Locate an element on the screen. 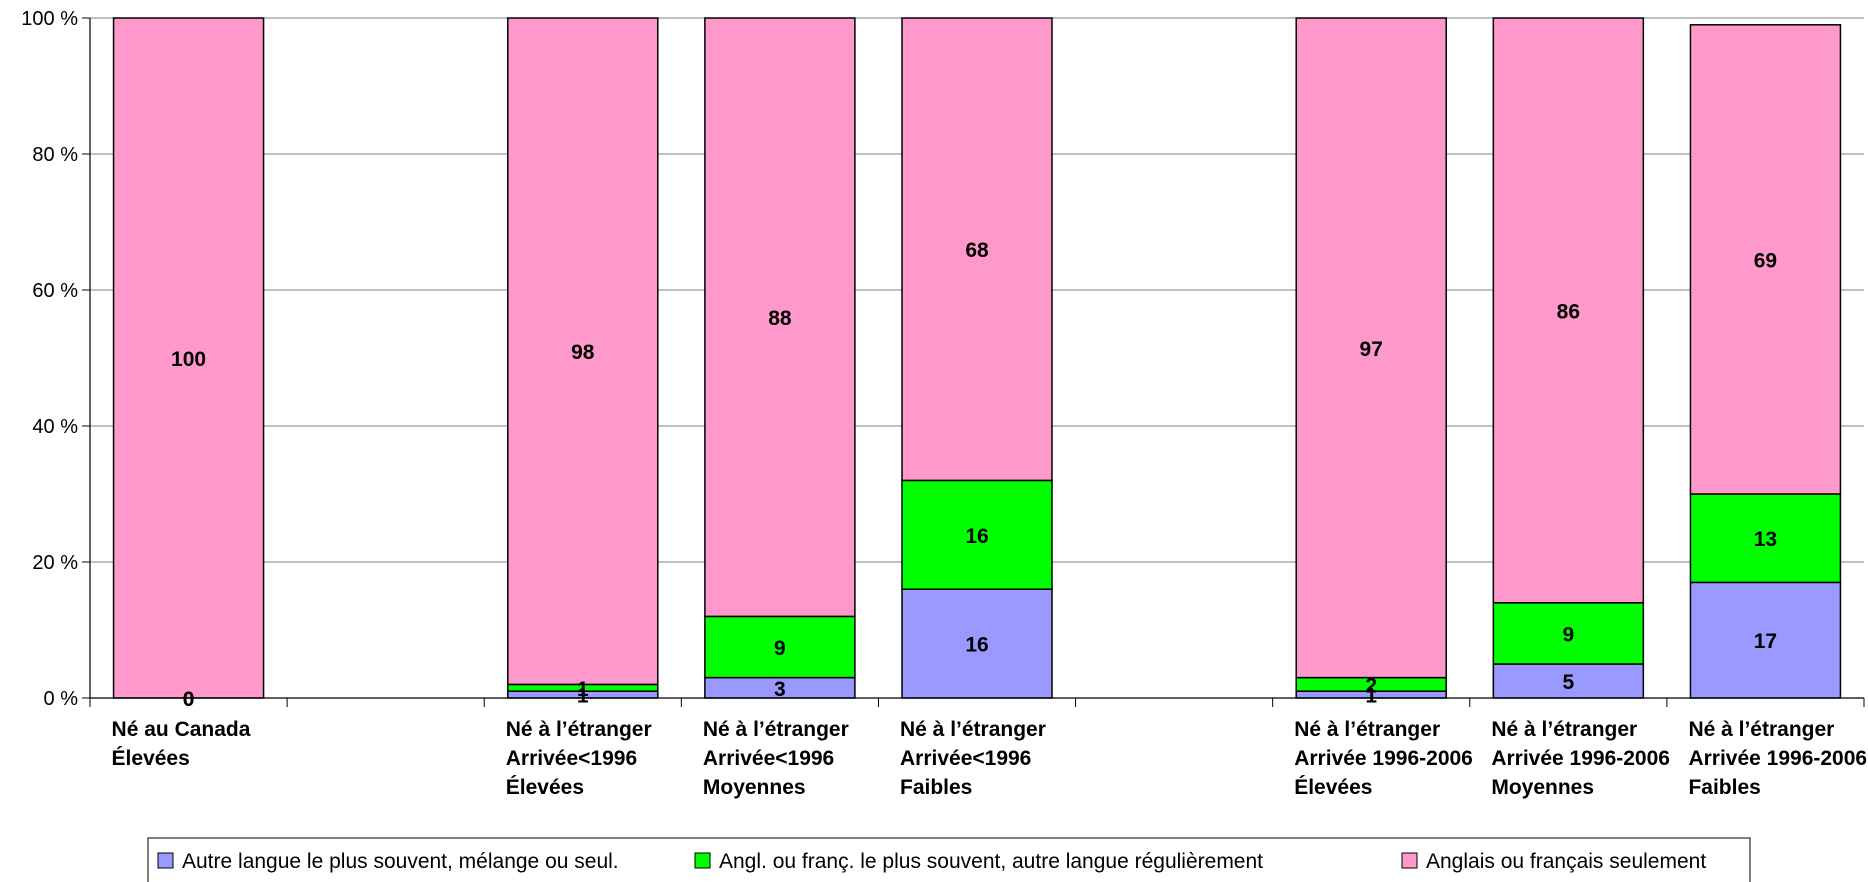  y-tick-label: 0 % is located at coordinates (61, 699).